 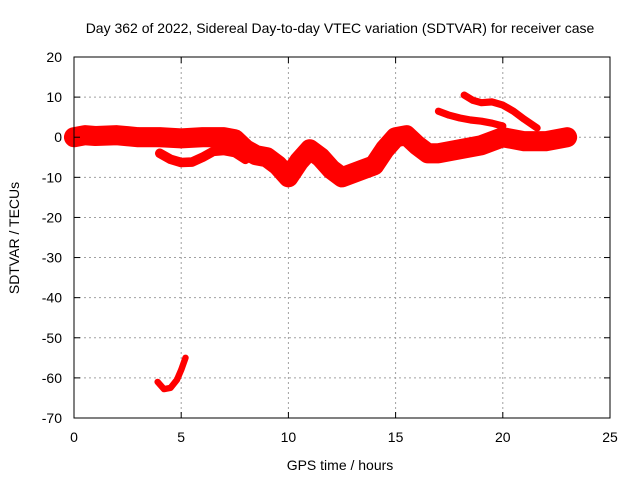 What do you see at coordinates (320, 156) in the screenshot?
I see `series-main-track` at bounding box center [320, 156].